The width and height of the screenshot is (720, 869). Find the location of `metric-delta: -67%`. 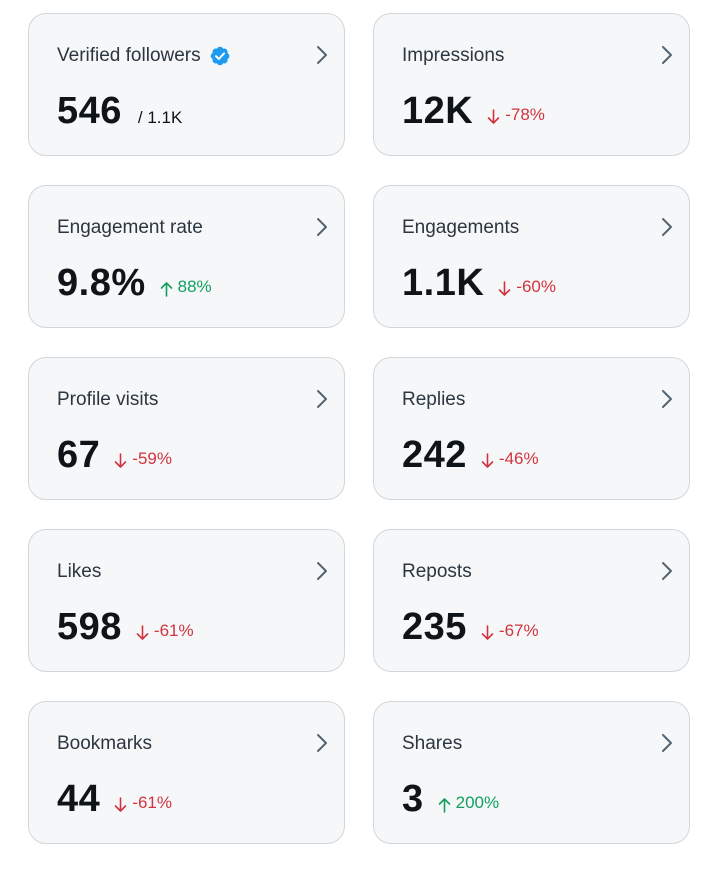

metric-delta: -67% is located at coordinates (510, 631).